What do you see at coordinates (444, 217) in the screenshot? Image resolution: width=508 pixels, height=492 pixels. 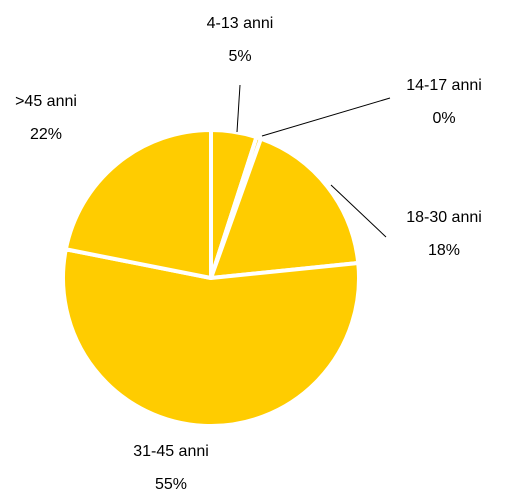 I see `slice-category-label: 18-30 anni` at bounding box center [444, 217].